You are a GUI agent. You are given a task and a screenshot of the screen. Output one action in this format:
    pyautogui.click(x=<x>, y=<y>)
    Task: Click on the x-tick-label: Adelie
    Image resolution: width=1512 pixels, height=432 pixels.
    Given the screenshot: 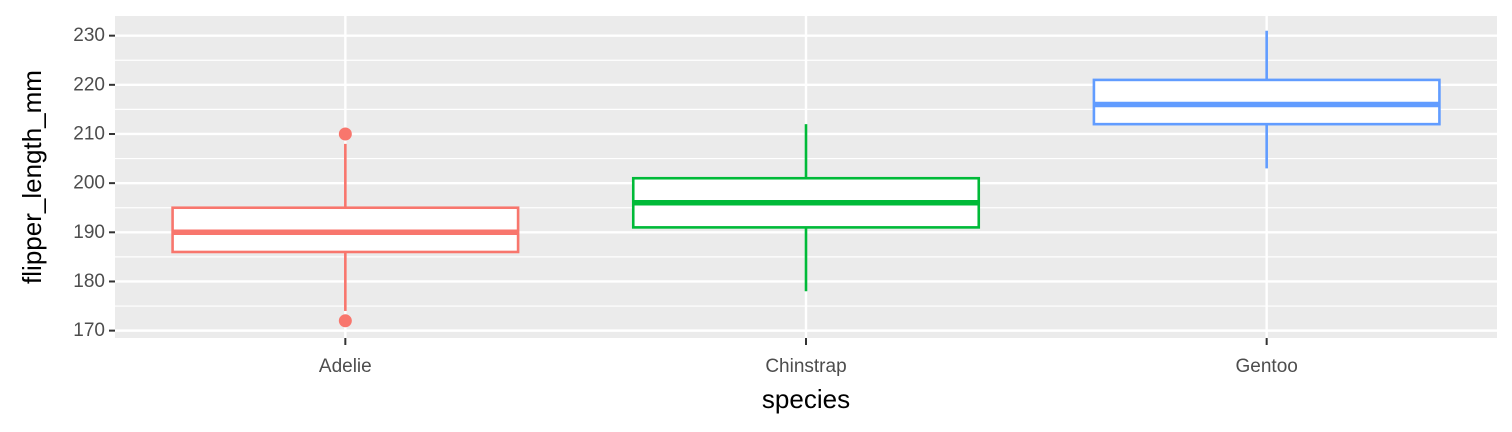 What is the action you would take?
    pyautogui.click(x=345, y=366)
    